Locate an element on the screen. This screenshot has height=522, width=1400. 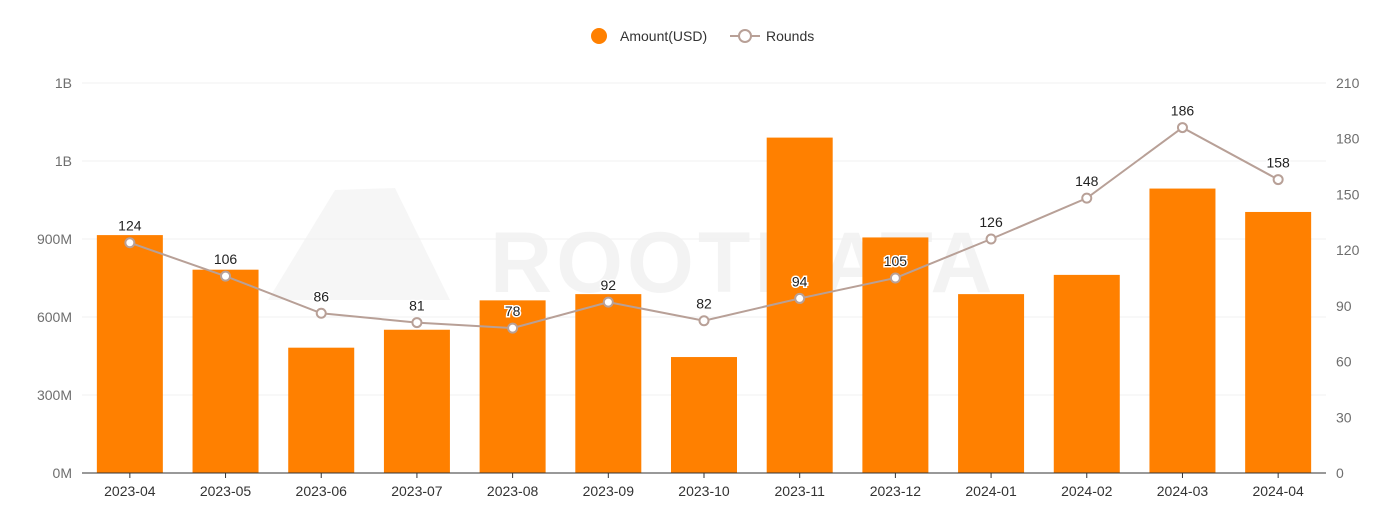
y-right-tick-label: 210 is located at coordinates (1348, 83).